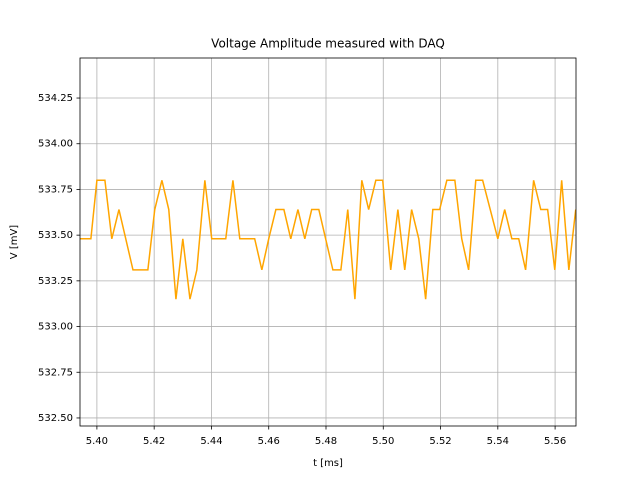 The height and width of the screenshot is (480, 640). What do you see at coordinates (55, 281) in the screenshot?
I see `y-tick-label: 533.25` at bounding box center [55, 281].